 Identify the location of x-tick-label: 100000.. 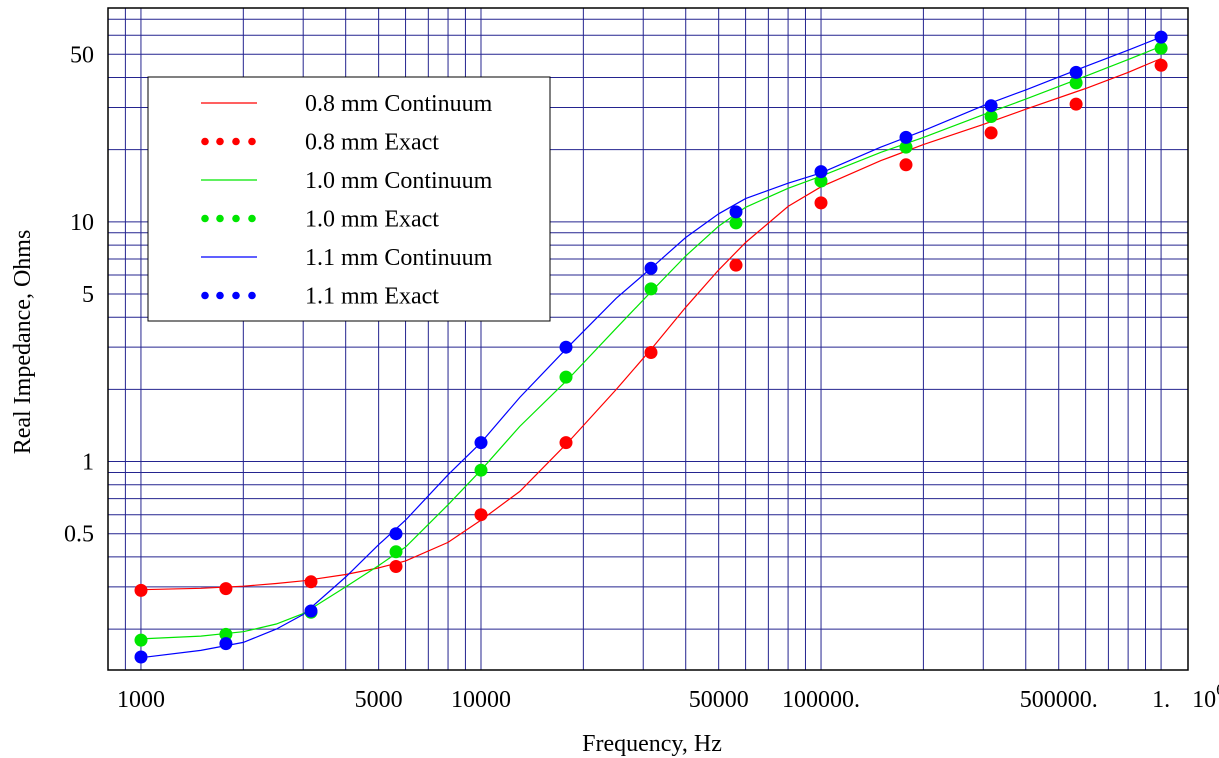
(821, 700).